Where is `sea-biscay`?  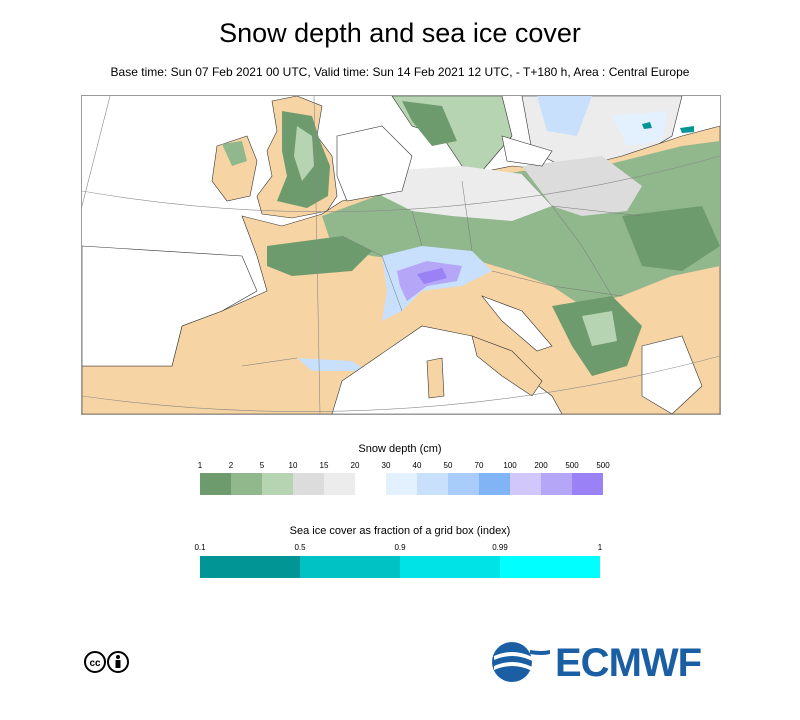
sea-biscay is located at coordinates (170, 306).